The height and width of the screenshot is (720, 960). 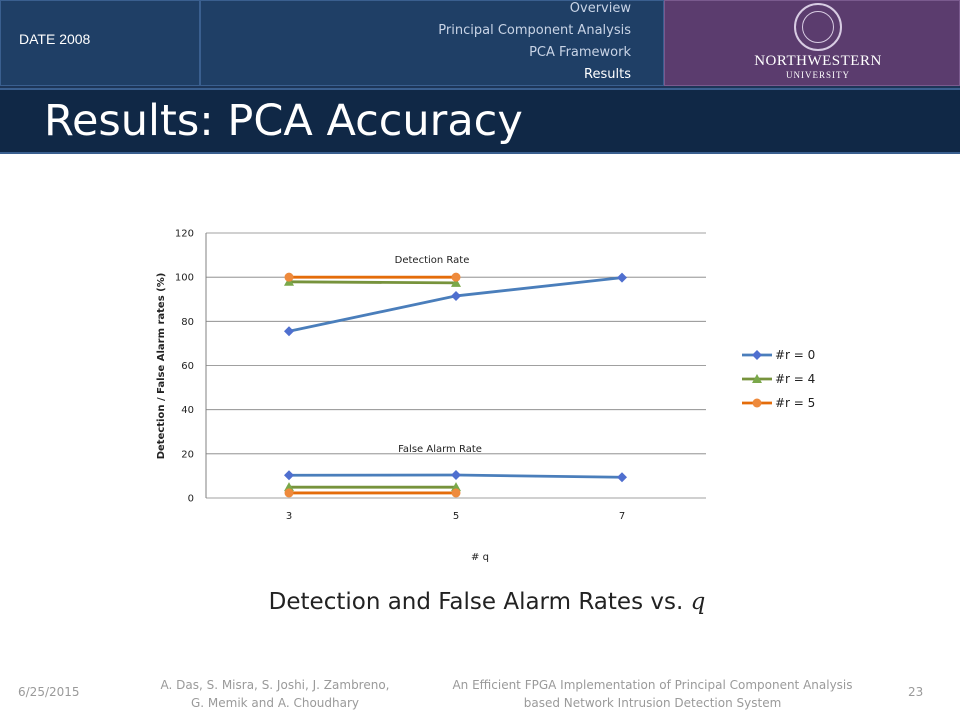 I want to click on x-tick-label-5: 5, so click(x=456, y=516).